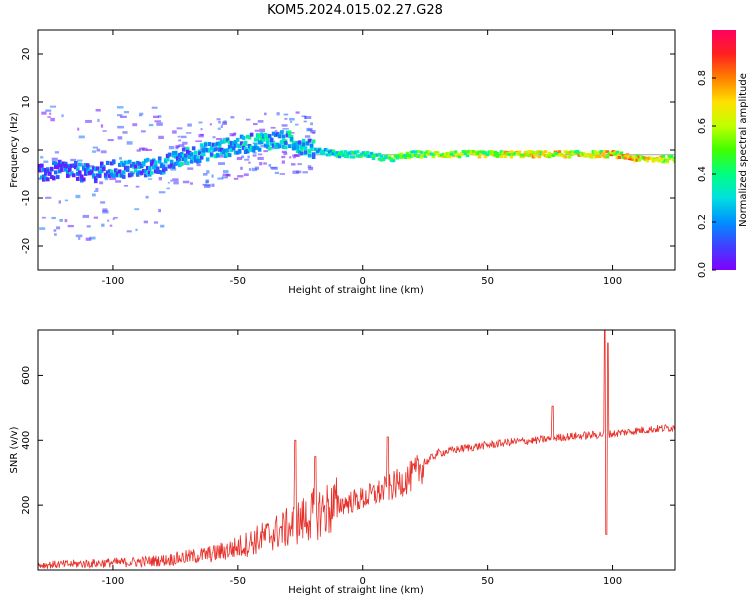 The height and width of the screenshot is (600, 750). What do you see at coordinates (363, 581) in the screenshot?
I see `x-tick-label: 0` at bounding box center [363, 581].